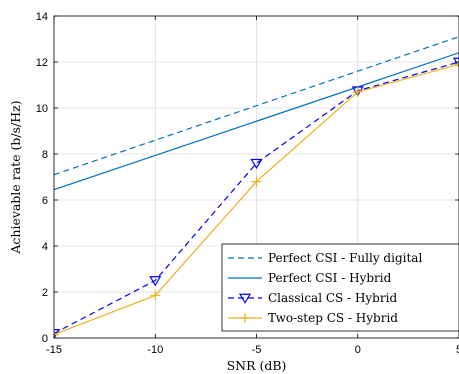 This screenshot has height=374, width=459. Describe the element at coordinates (45, 201) in the screenshot. I see `y-tick-label: 6` at that location.